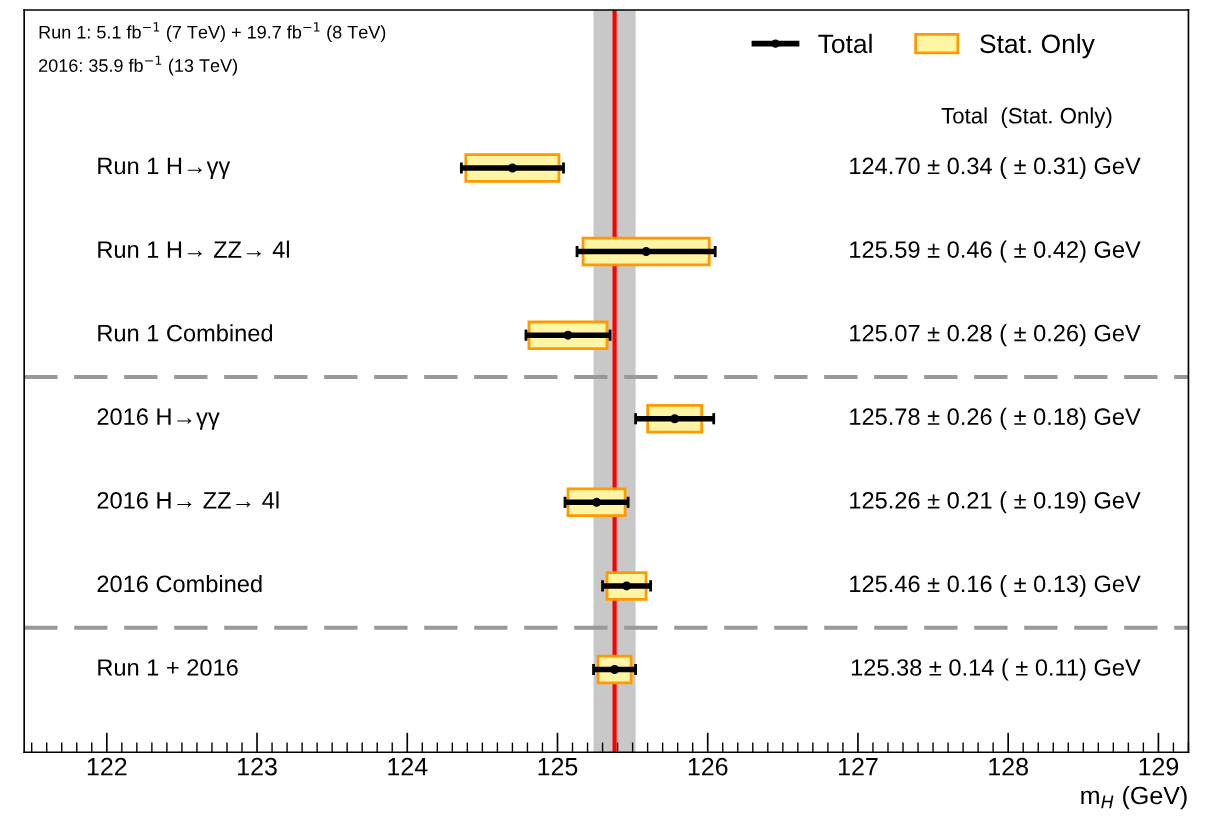 The width and height of the screenshot is (1209, 834). Describe the element at coordinates (193, 249) in the screenshot. I see `y-tick-label: Run 1 H→ ZZ→ 4l` at that location.